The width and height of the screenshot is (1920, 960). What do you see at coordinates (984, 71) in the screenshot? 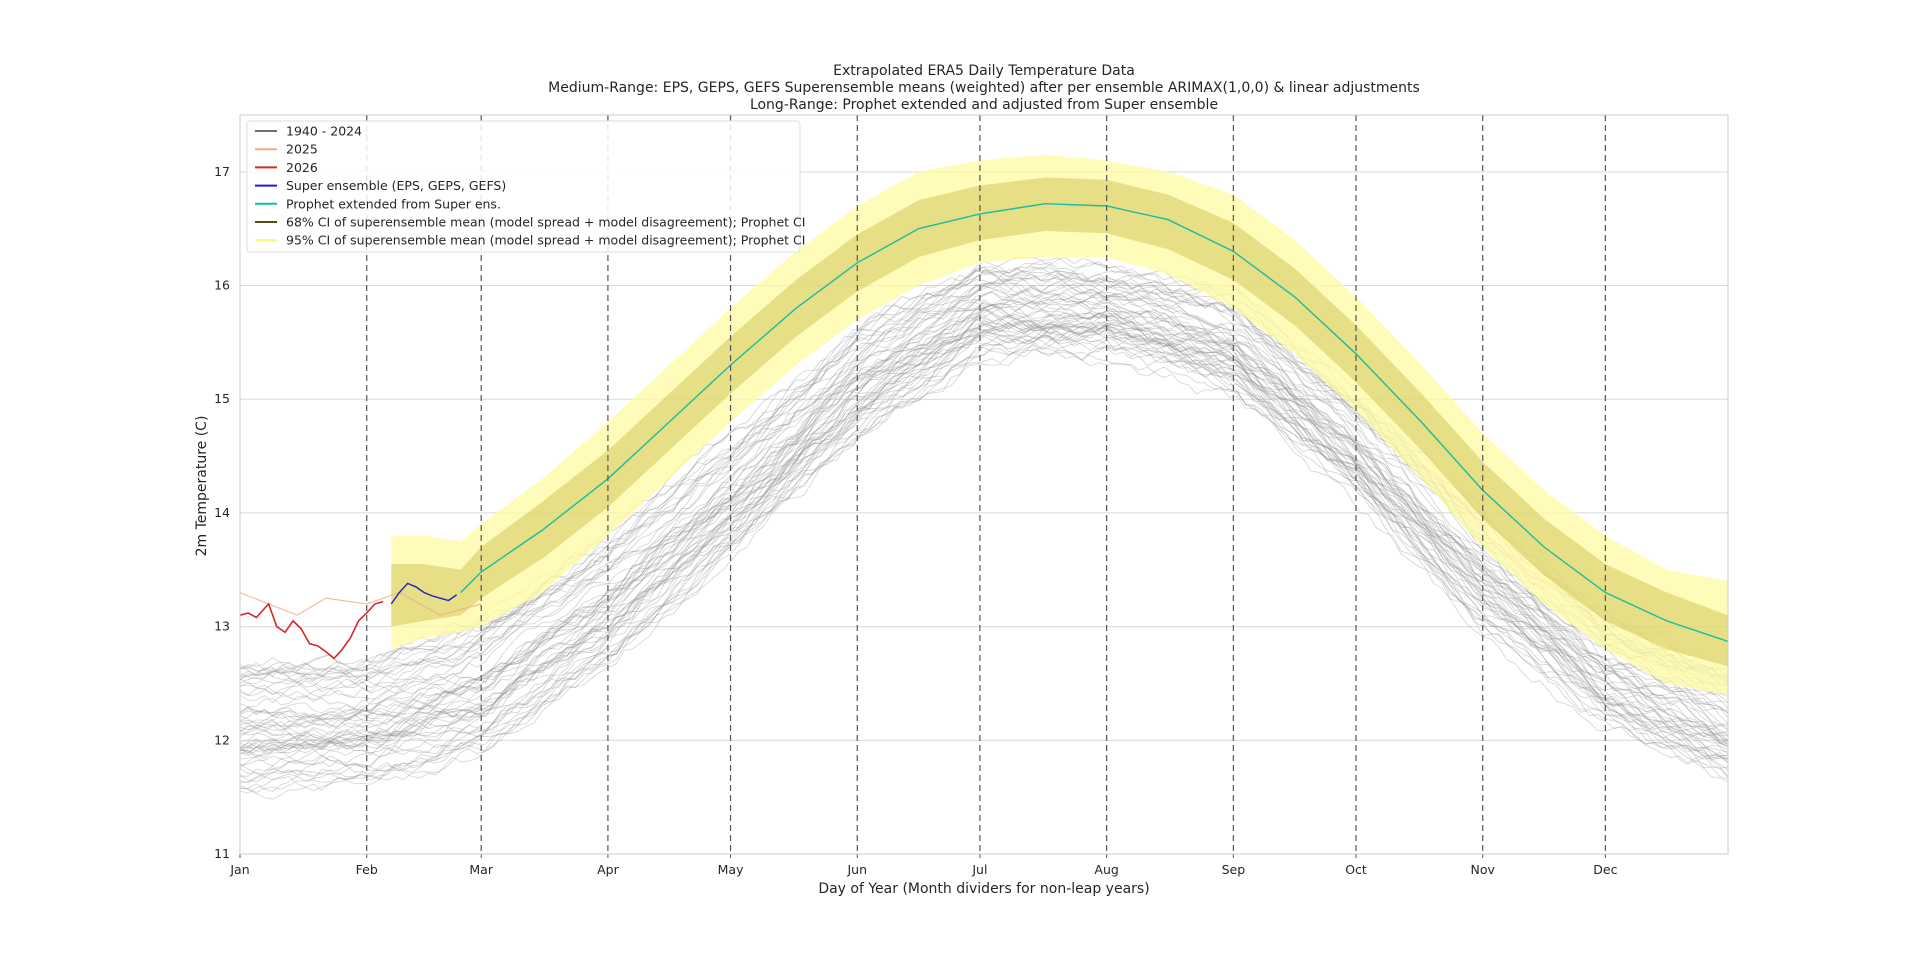
I see `title-line-1: Extrapolated ERA5 Daily Temperature Data` at bounding box center [984, 71].